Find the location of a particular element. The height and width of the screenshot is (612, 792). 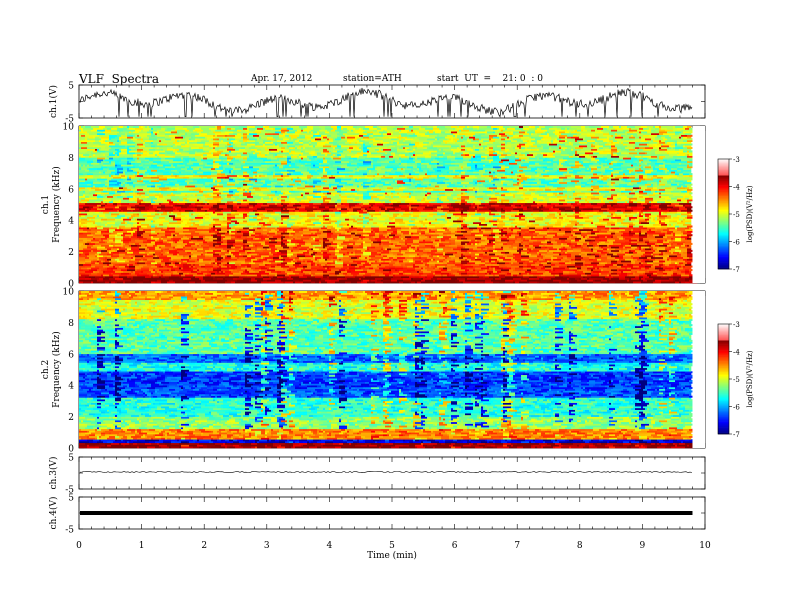

panel-ch3-waveform: 5 -5 ch.3(V) is located at coordinates (377, 475).